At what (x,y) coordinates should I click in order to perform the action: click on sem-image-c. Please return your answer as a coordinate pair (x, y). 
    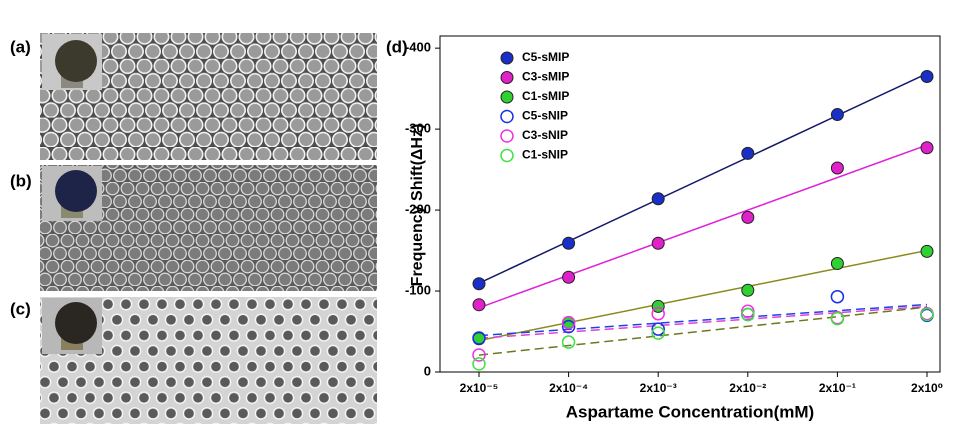
    Looking at the image, I should click on (208, 360).